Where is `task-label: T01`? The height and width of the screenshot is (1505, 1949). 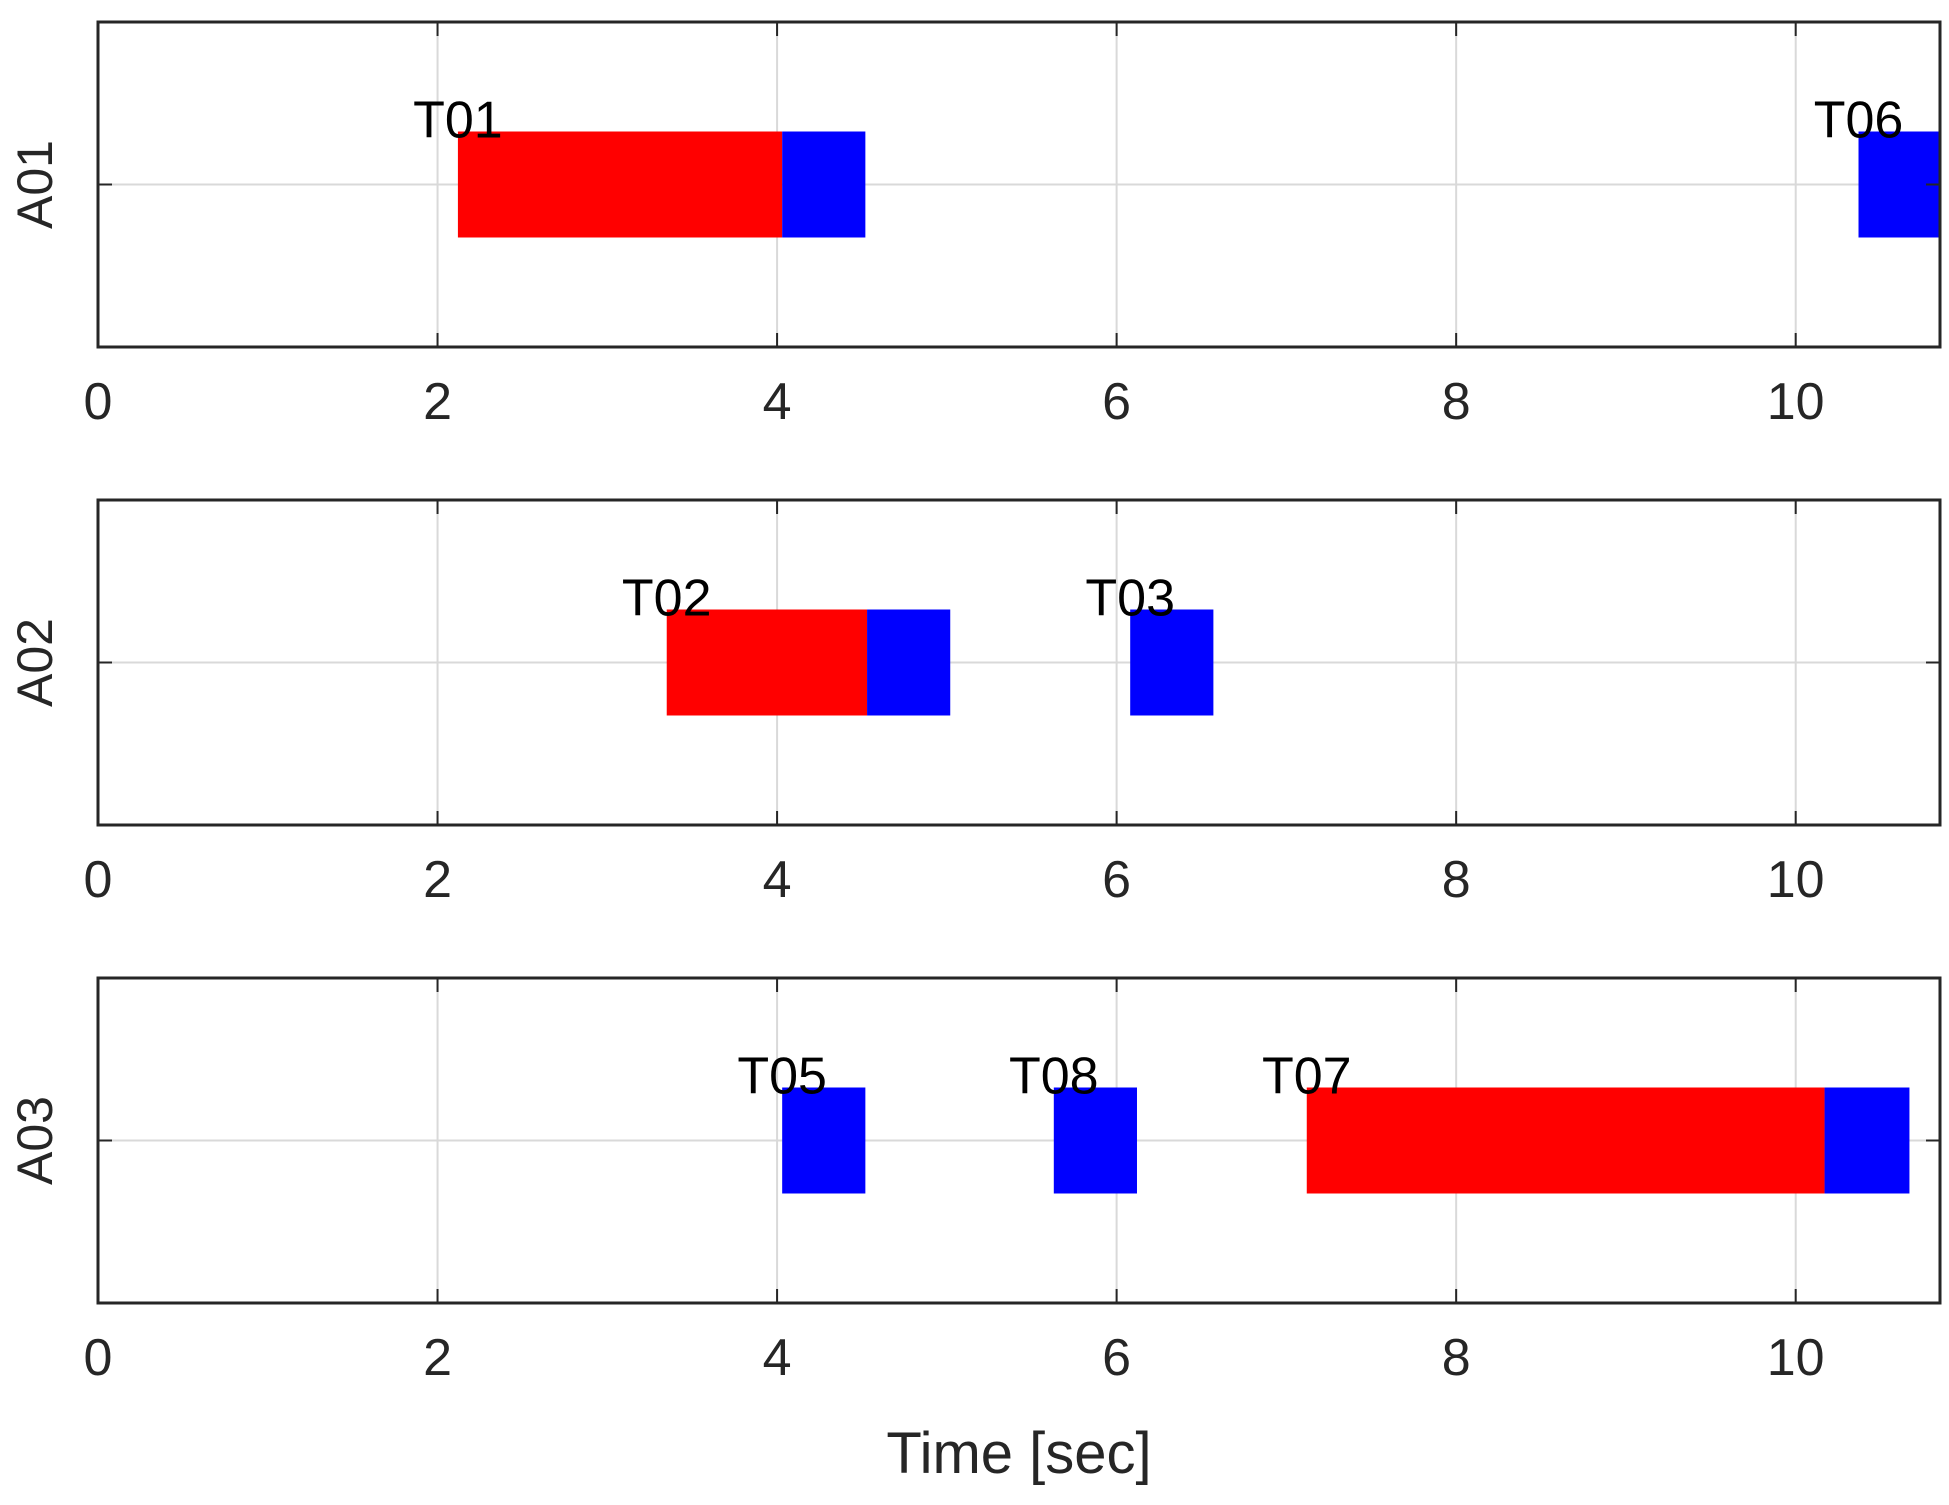
task-label: T01 is located at coordinates (458, 121).